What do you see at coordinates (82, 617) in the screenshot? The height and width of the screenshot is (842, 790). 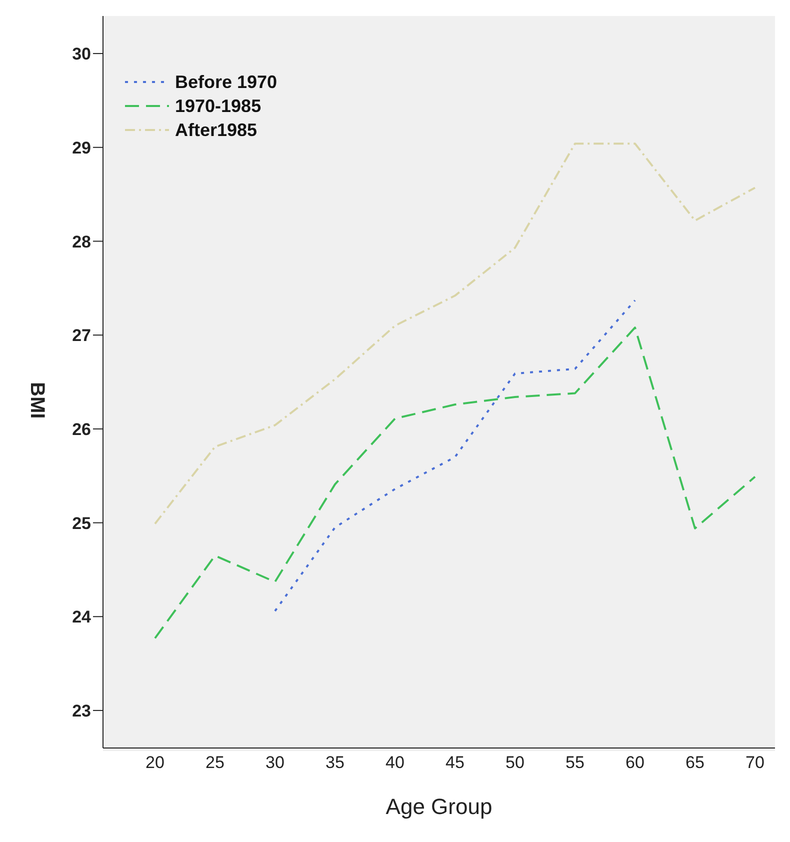 I see `y-tick-label: 24` at bounding box center [82, 617].